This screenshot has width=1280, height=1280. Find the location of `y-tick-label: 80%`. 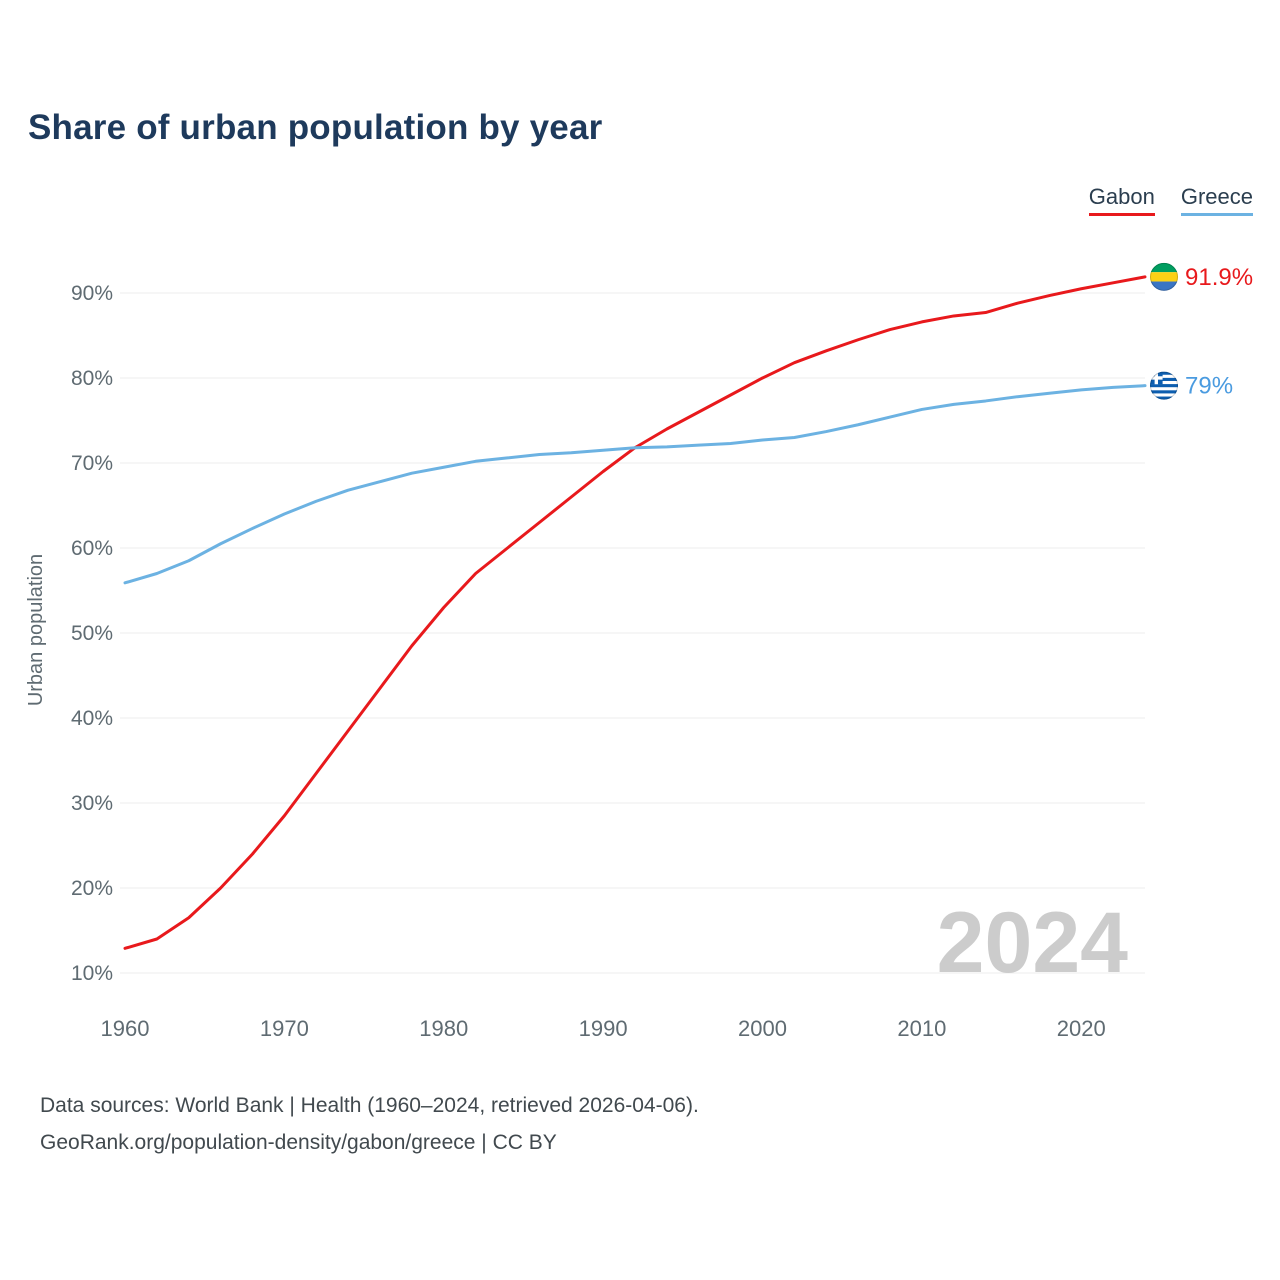

y-tick-label: 80% is located at coordinates (92, 378).